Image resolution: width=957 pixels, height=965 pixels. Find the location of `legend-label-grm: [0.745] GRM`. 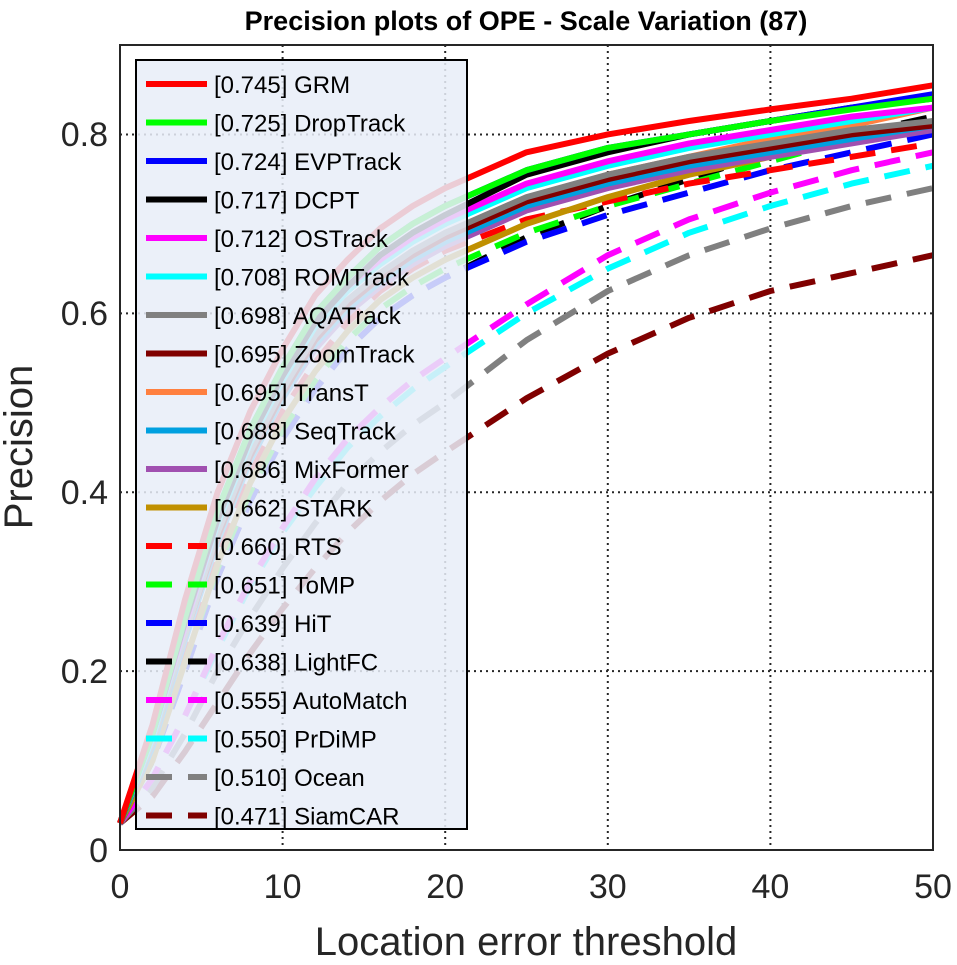

legend-label-grm: [0.745] GRM is located at coordinates (282, 85).